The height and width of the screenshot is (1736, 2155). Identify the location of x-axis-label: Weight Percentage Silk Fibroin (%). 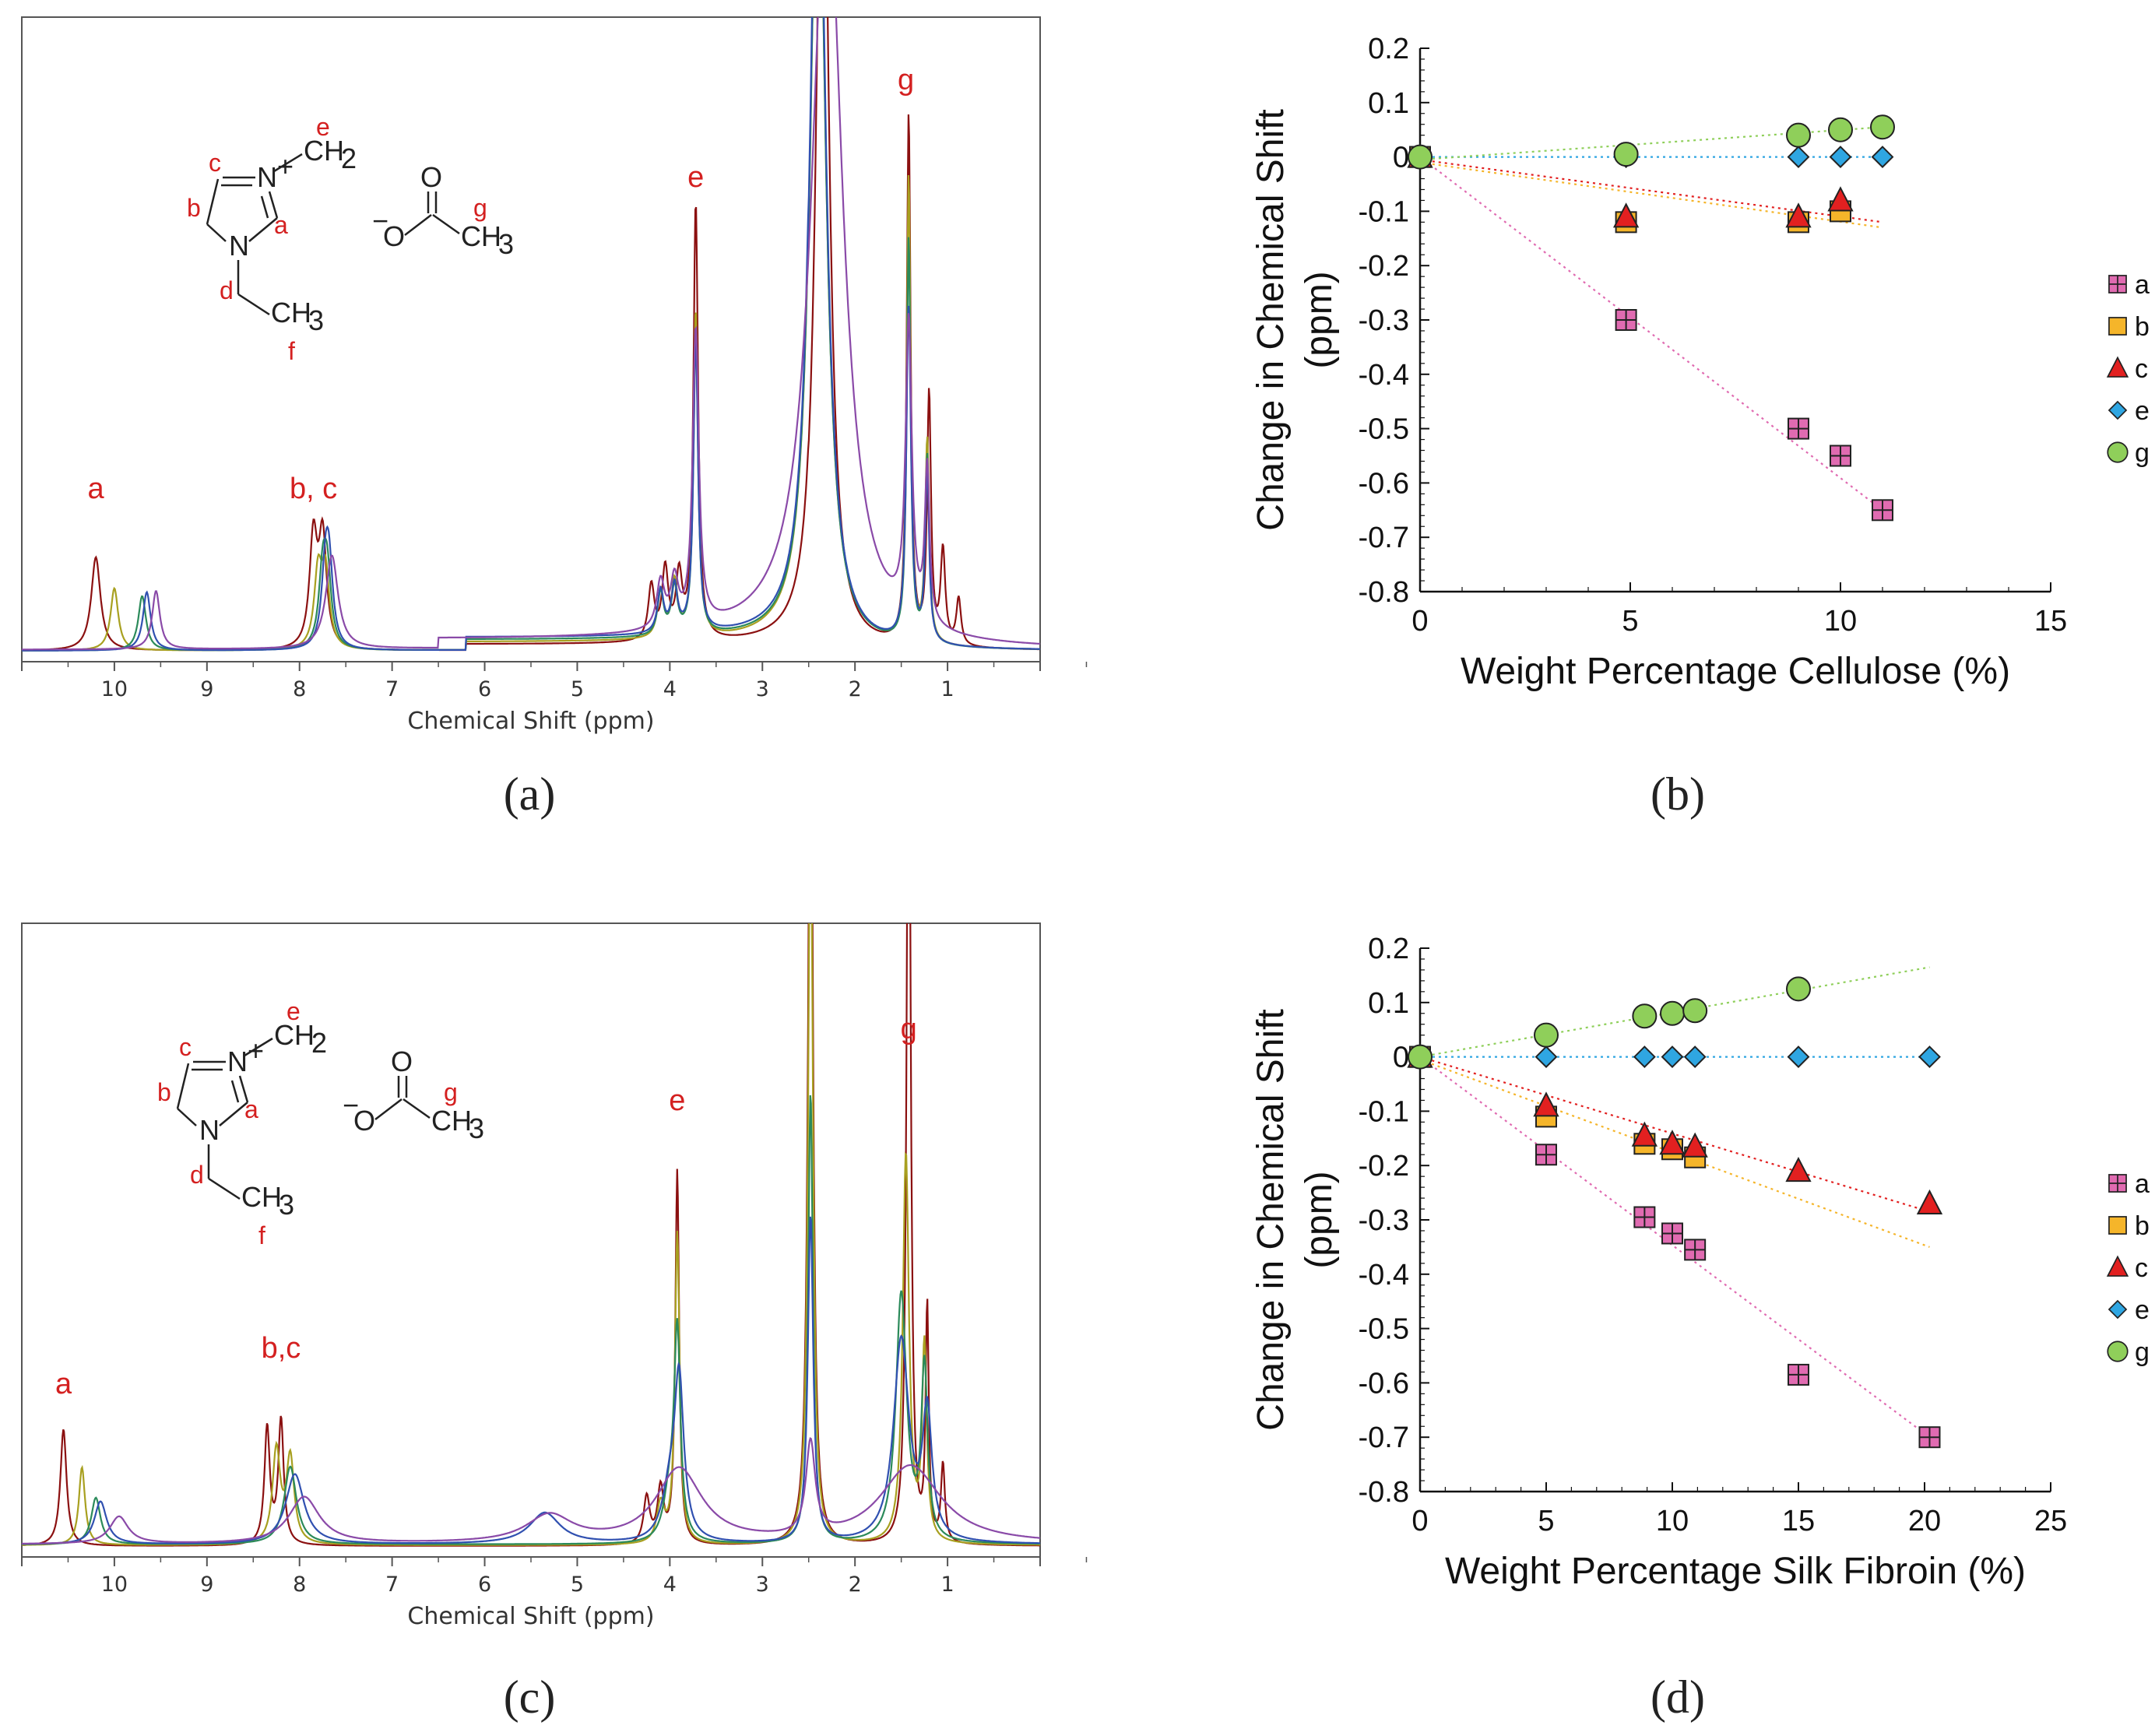
(1735, 1571).